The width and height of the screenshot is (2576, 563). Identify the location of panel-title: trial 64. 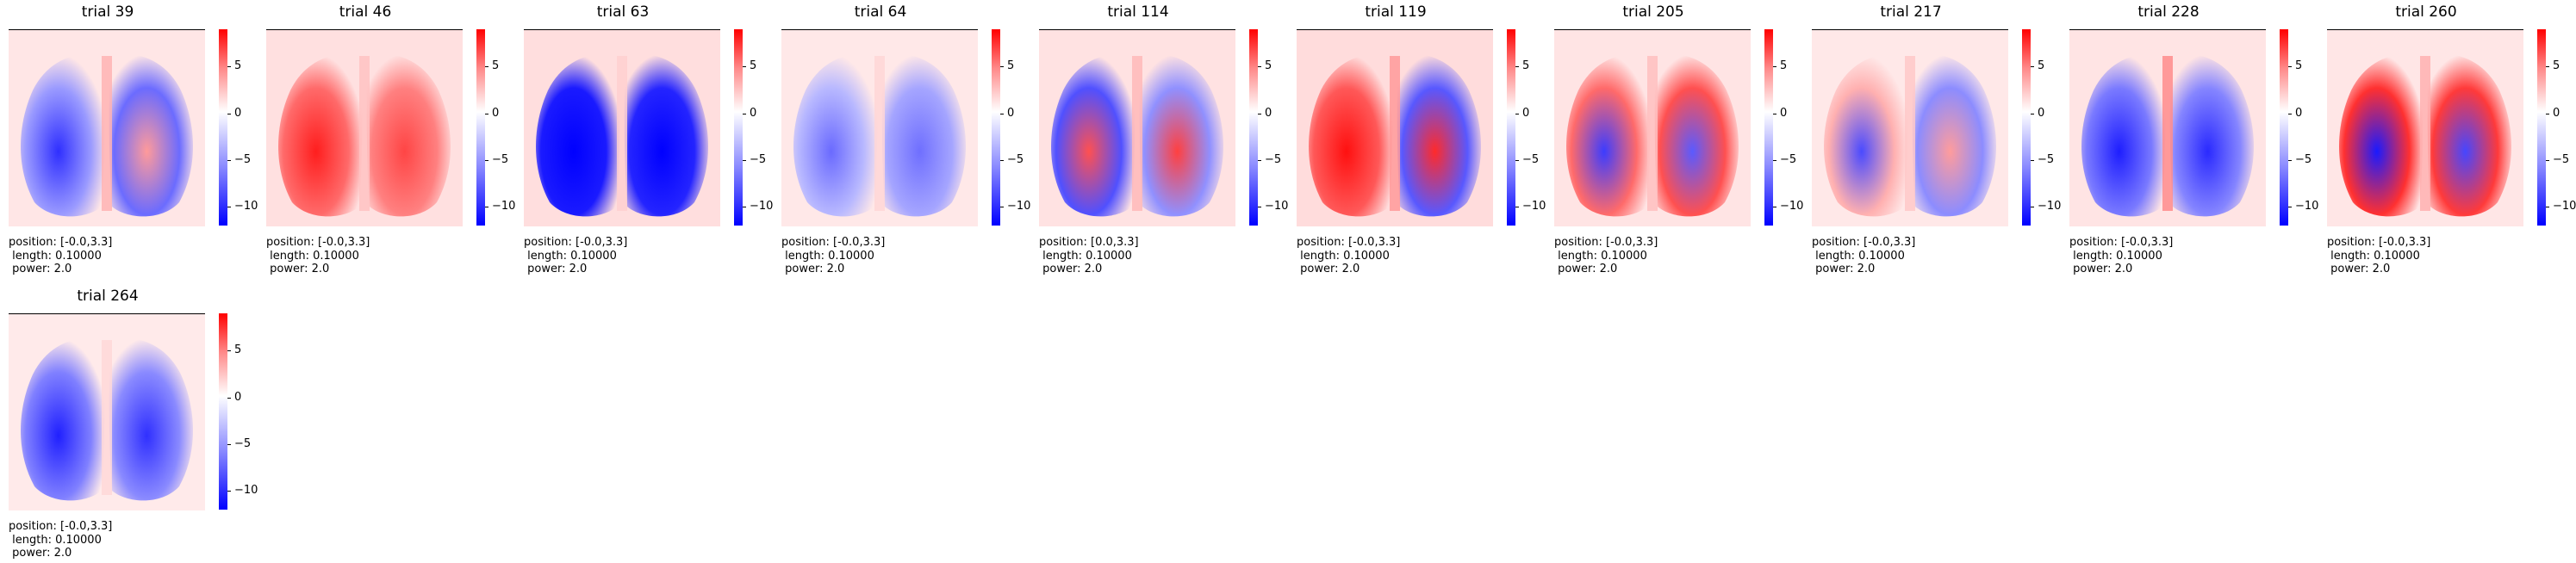
(881, 12).